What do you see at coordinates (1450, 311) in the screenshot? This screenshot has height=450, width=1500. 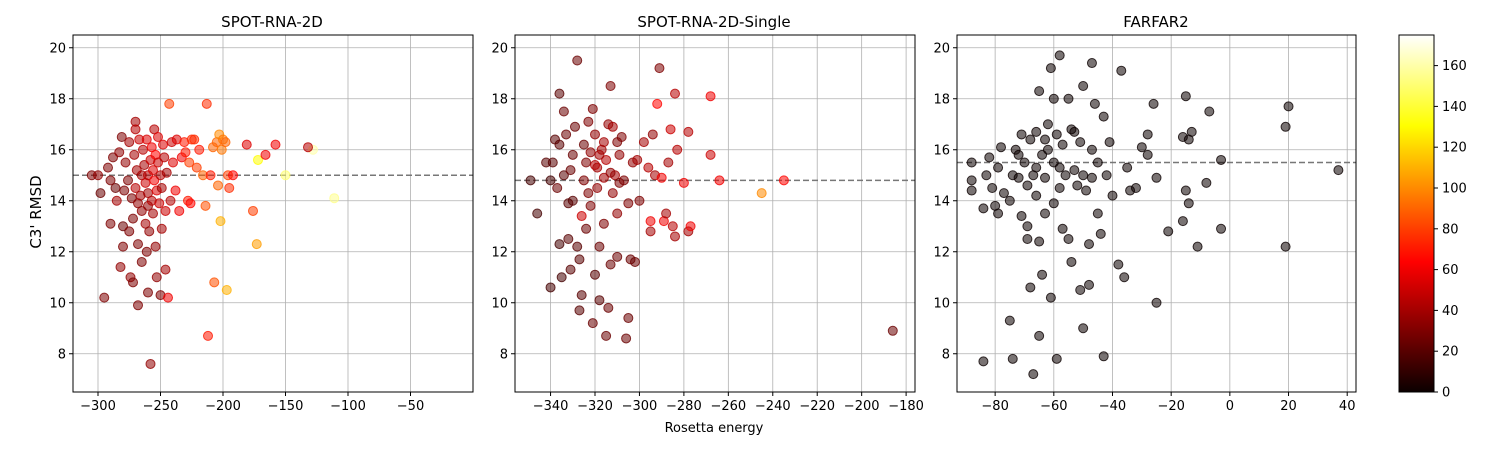 I see `colorbar-tick-label: 40` at bounding box center [1450, 311].